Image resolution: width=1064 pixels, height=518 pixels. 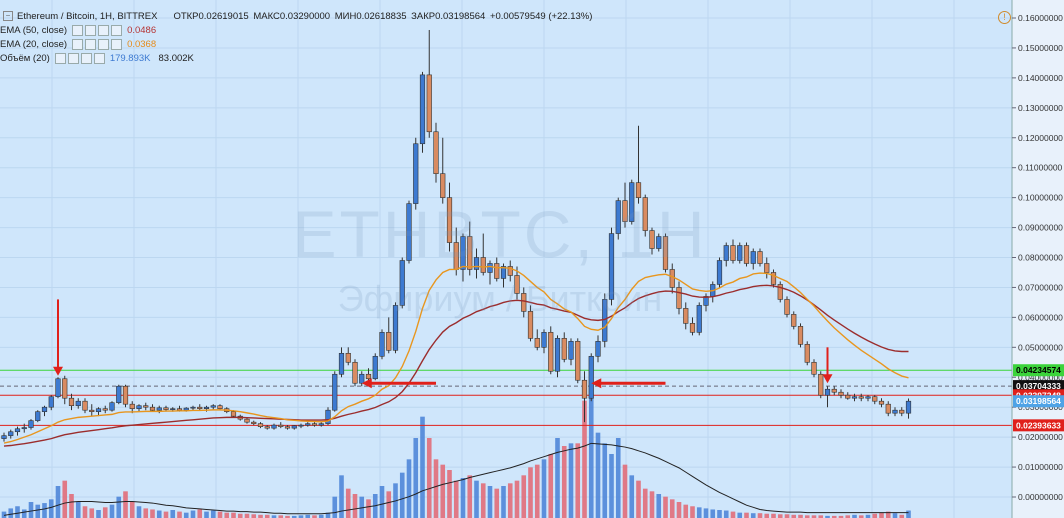 I want to click on ema50-toolbar, so click(x=97, y=30).